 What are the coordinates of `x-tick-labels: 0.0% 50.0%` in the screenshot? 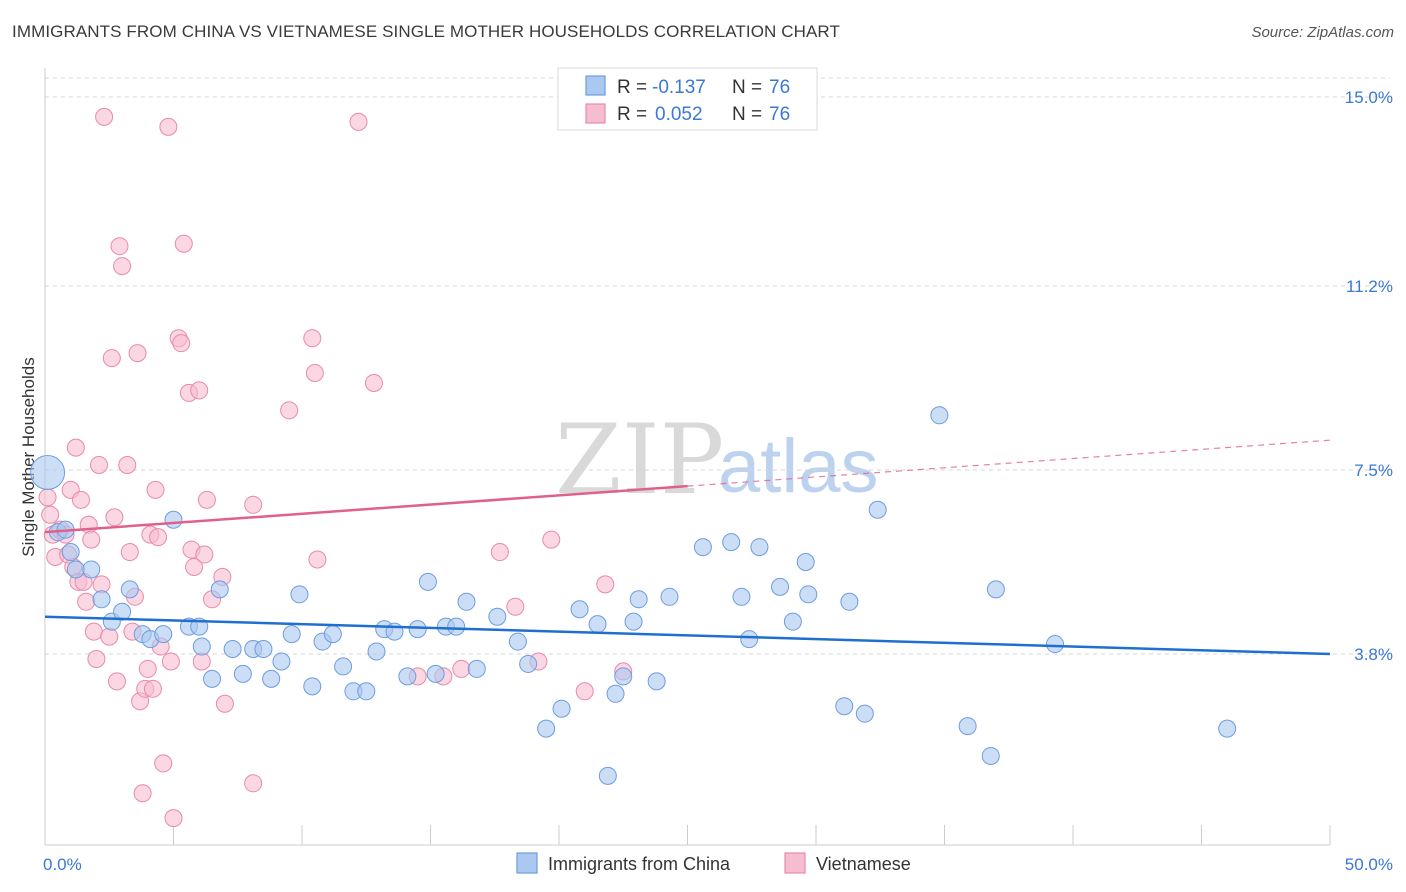 It's located at (718, 864).